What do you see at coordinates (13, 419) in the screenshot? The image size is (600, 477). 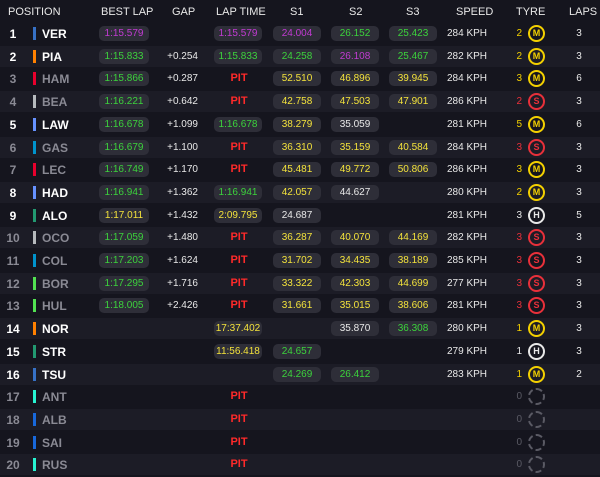 I see `position-number: 18` at bounding box center [13, 419].